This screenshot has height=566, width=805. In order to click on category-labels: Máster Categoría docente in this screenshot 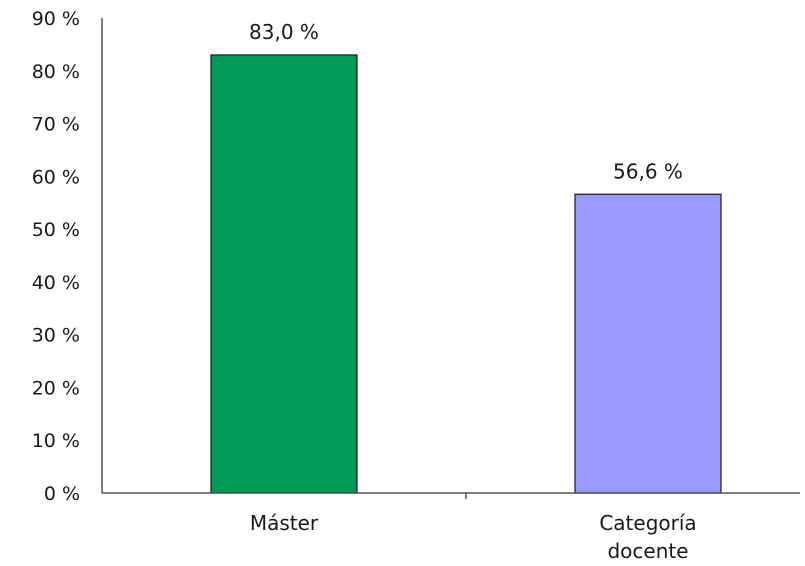, I will do `click(473, 537)`.